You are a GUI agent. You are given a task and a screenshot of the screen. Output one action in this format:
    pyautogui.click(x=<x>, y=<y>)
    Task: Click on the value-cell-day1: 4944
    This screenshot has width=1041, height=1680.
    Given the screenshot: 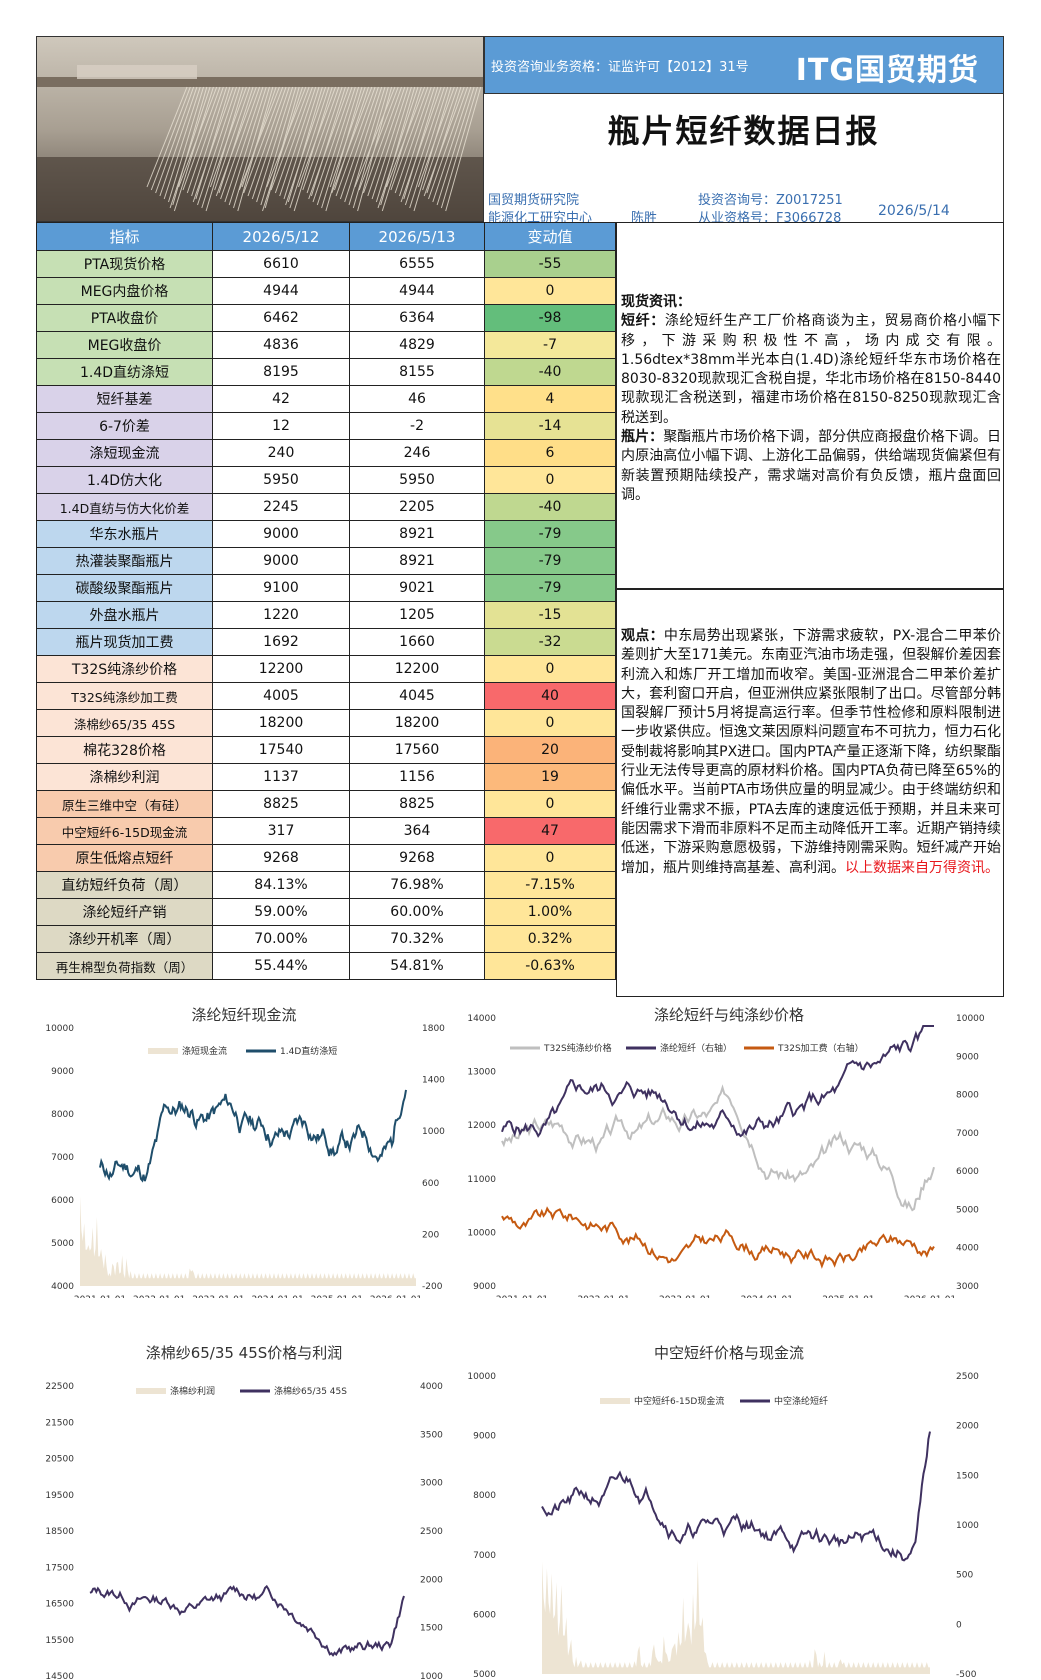 What is the action you would take?
    pyautogui.click(x=281, y=291)
    